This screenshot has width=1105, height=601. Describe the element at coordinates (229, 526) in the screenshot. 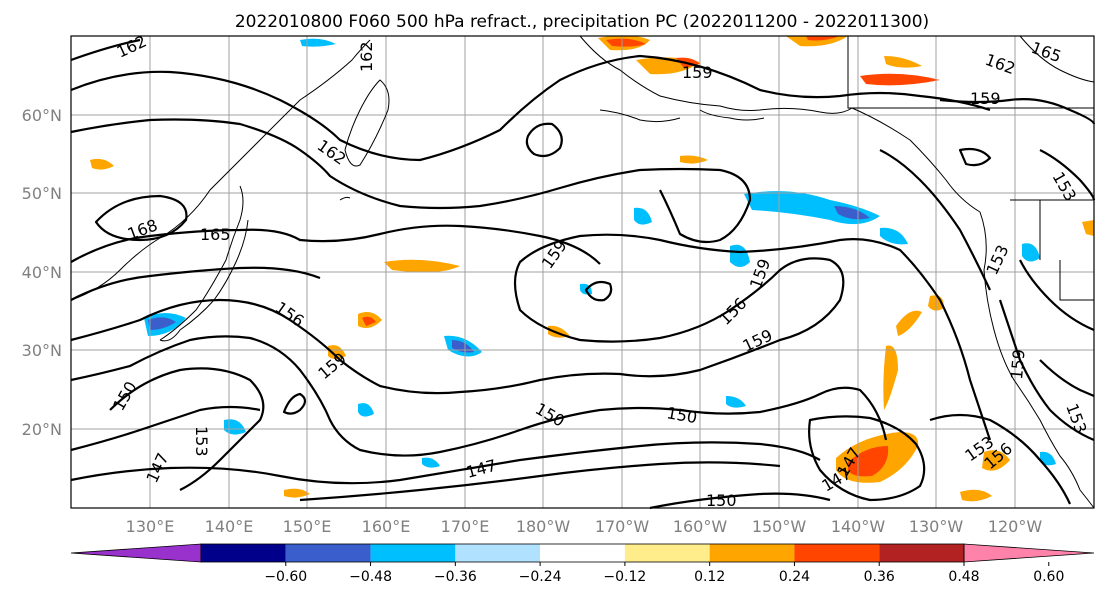

I see `lon-label: 140°E` at that location.